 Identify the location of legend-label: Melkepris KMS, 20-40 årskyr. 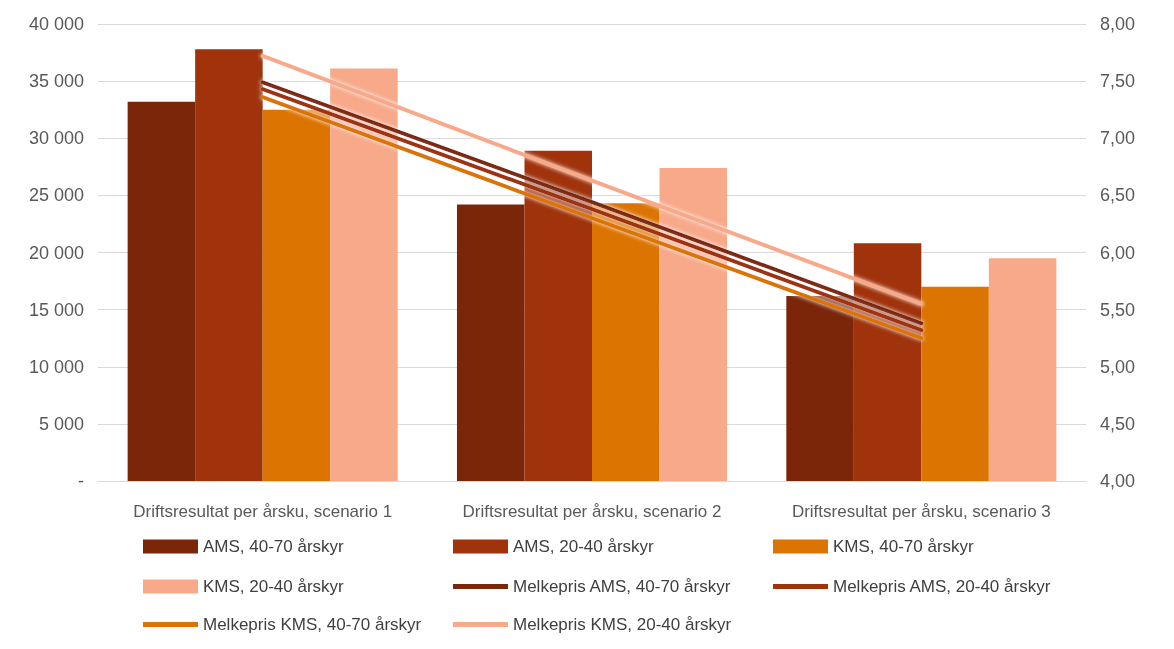
(622, 624).